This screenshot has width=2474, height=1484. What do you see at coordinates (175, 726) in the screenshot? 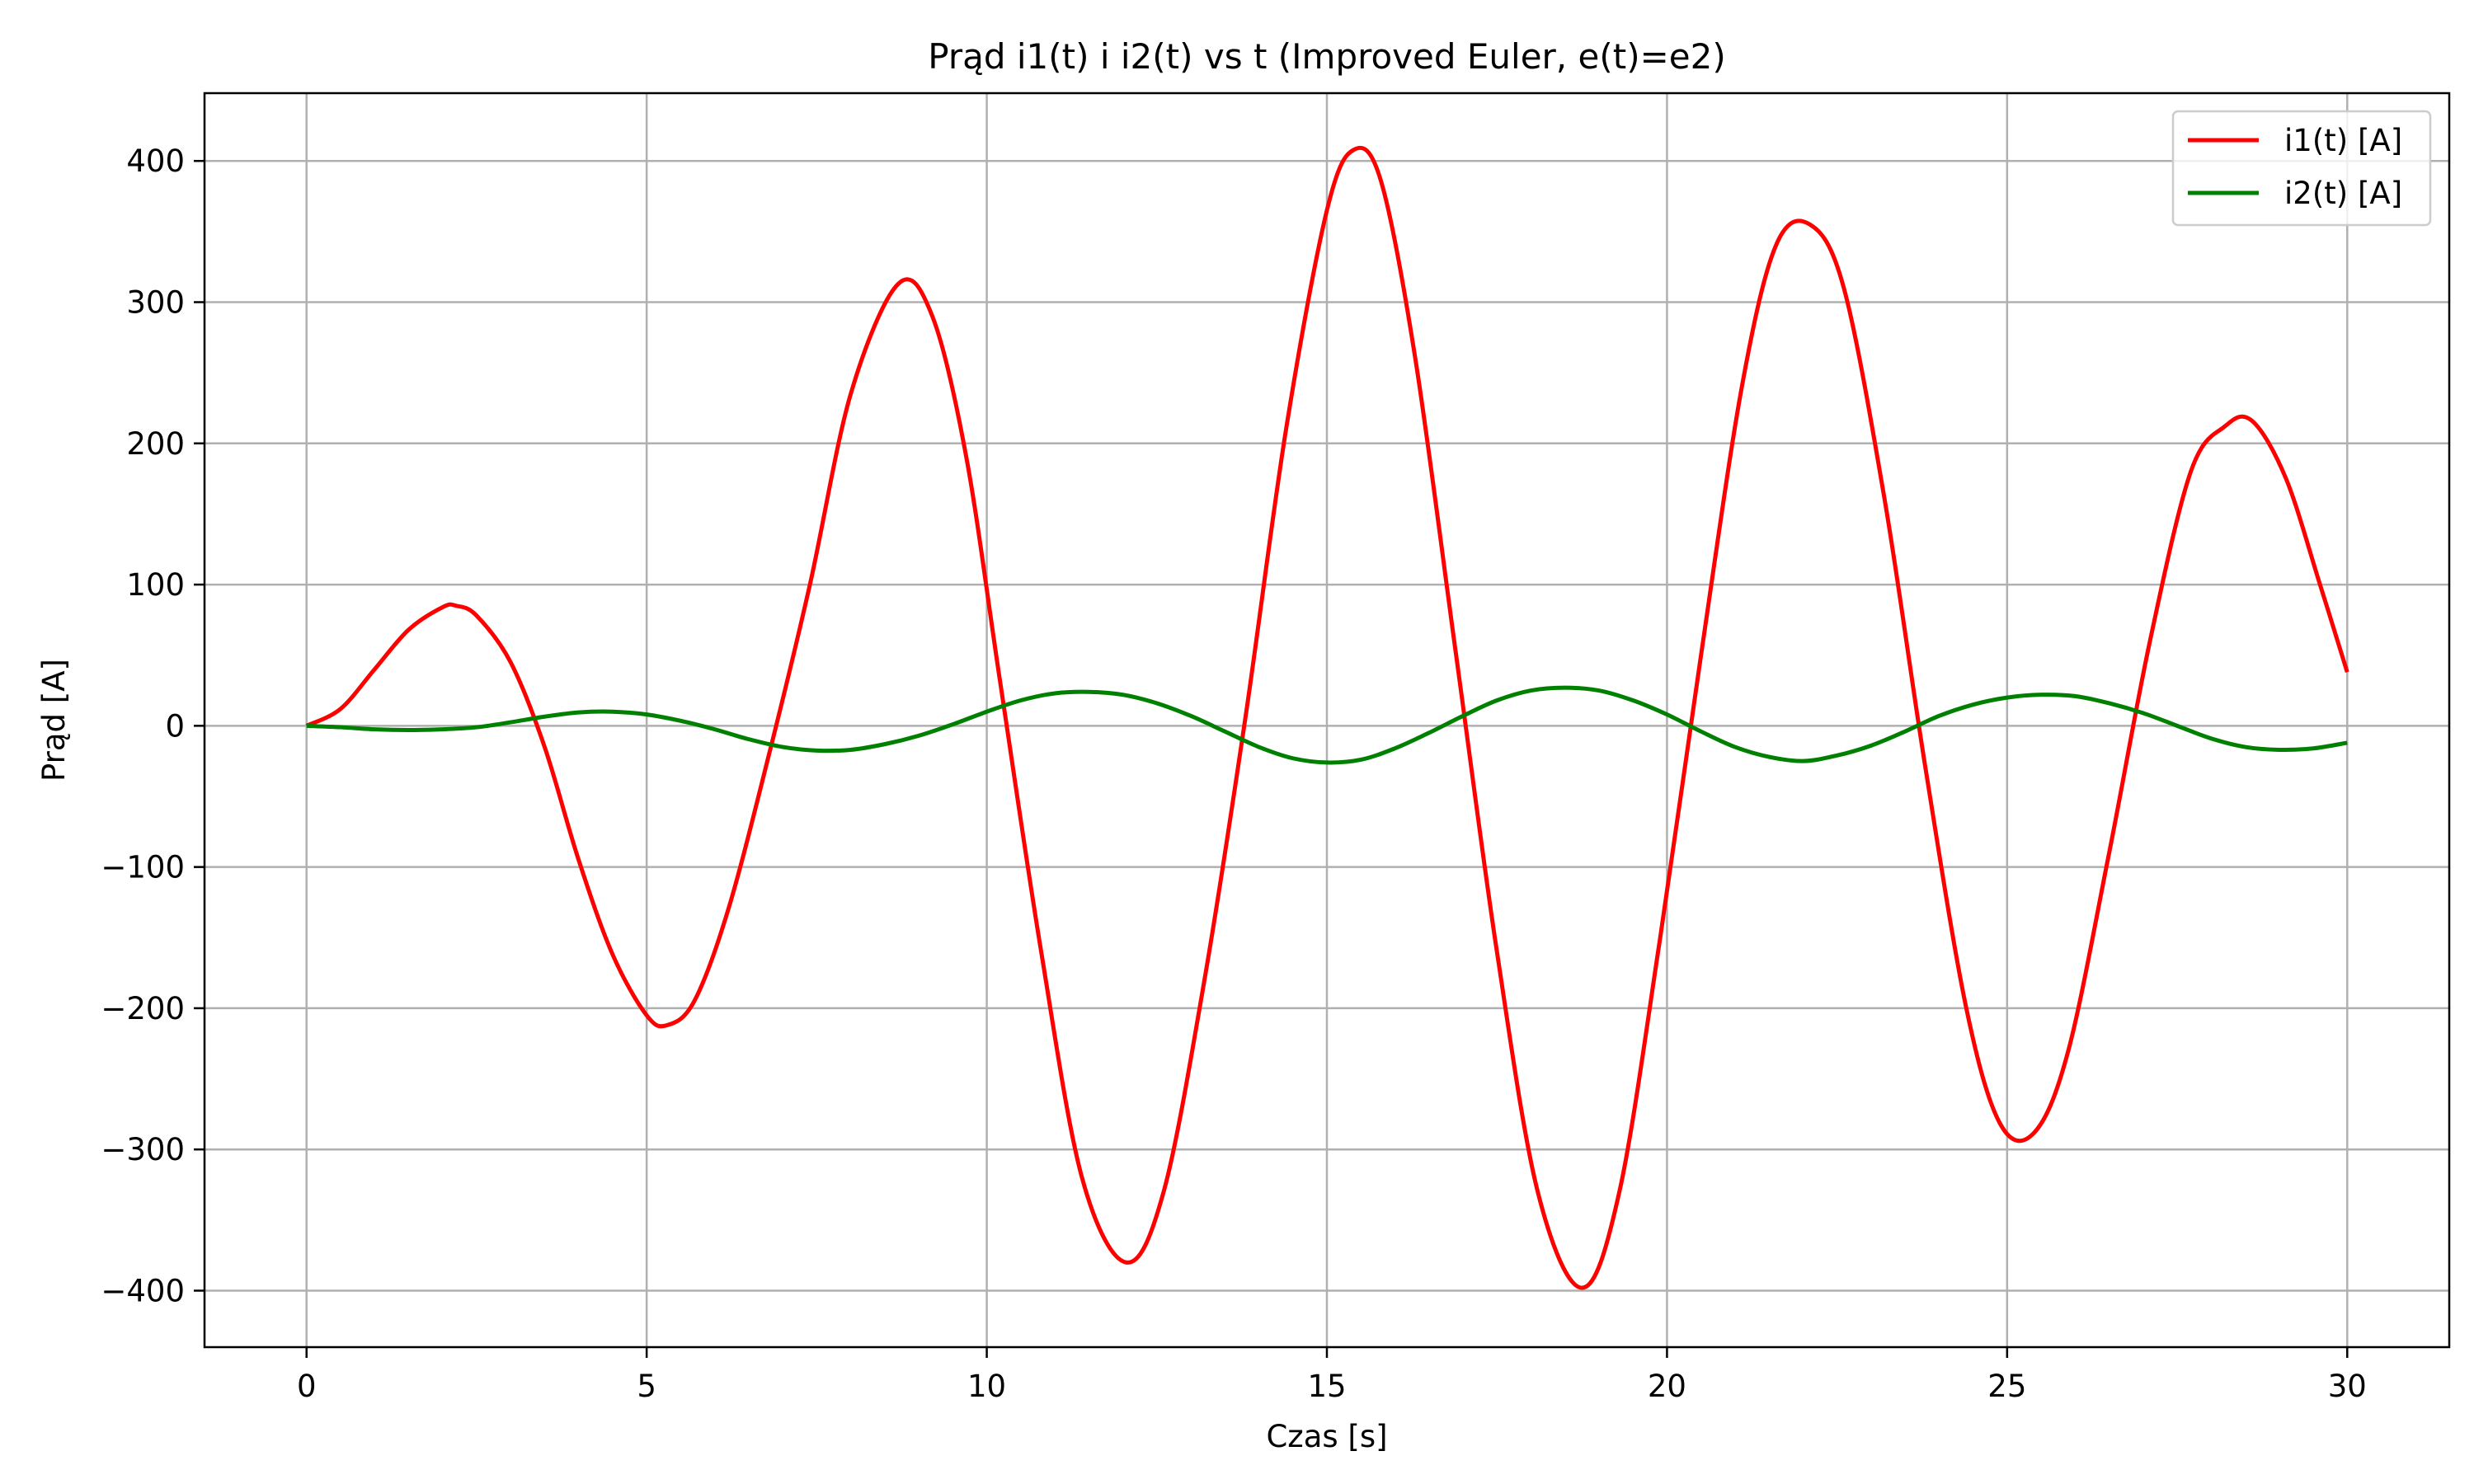
I see `y-tick-label: 0` at bounding box center [175, 726].